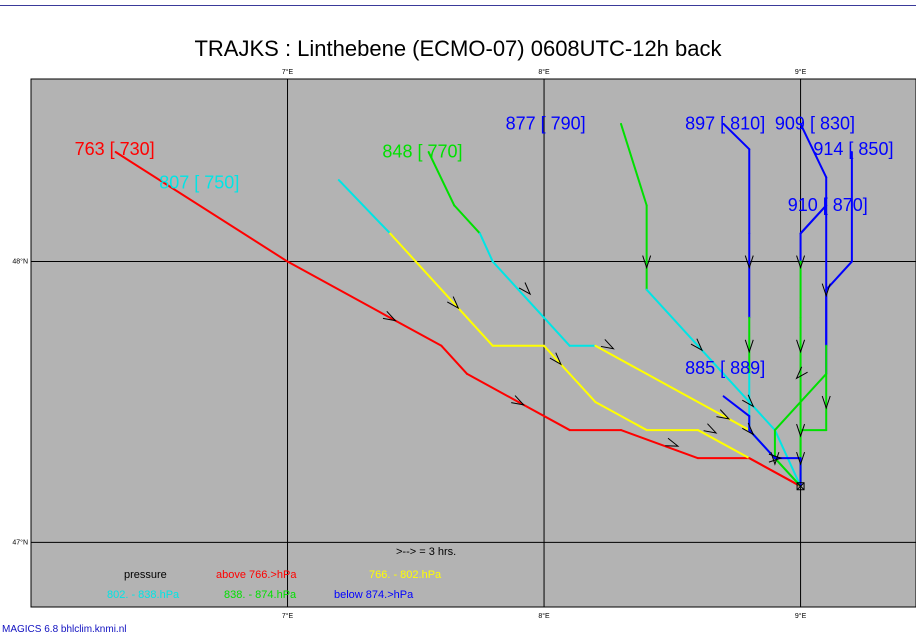 The height and width of the screenshot is (639, 916). Describe the element at coordinates (199, 183) in the screenshot. I see `trajectory-label: 807 [ 750]` at that location.